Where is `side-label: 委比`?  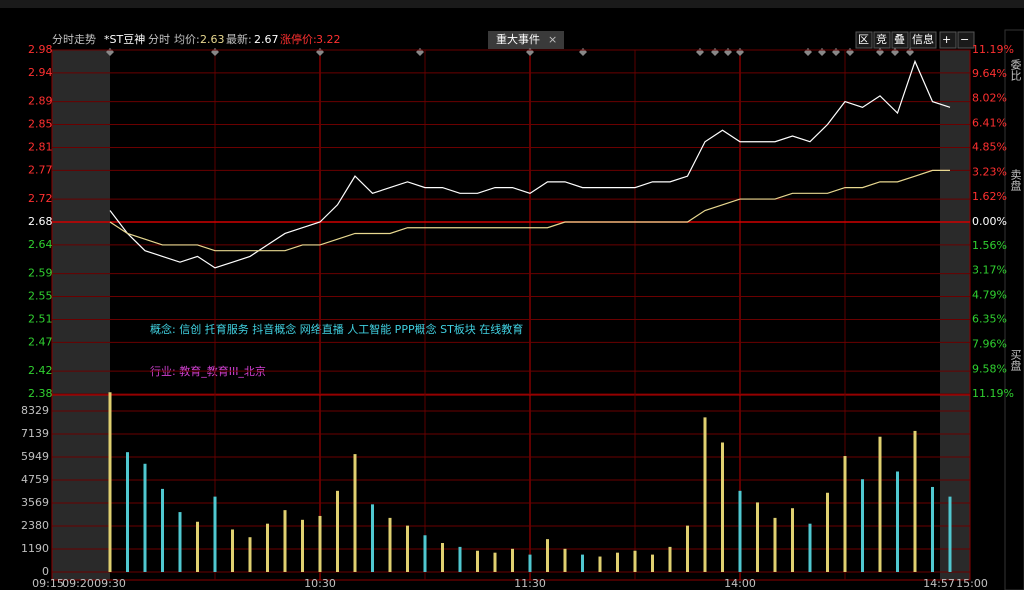
side-label: 委比 is located at coordinates (1015, 70).